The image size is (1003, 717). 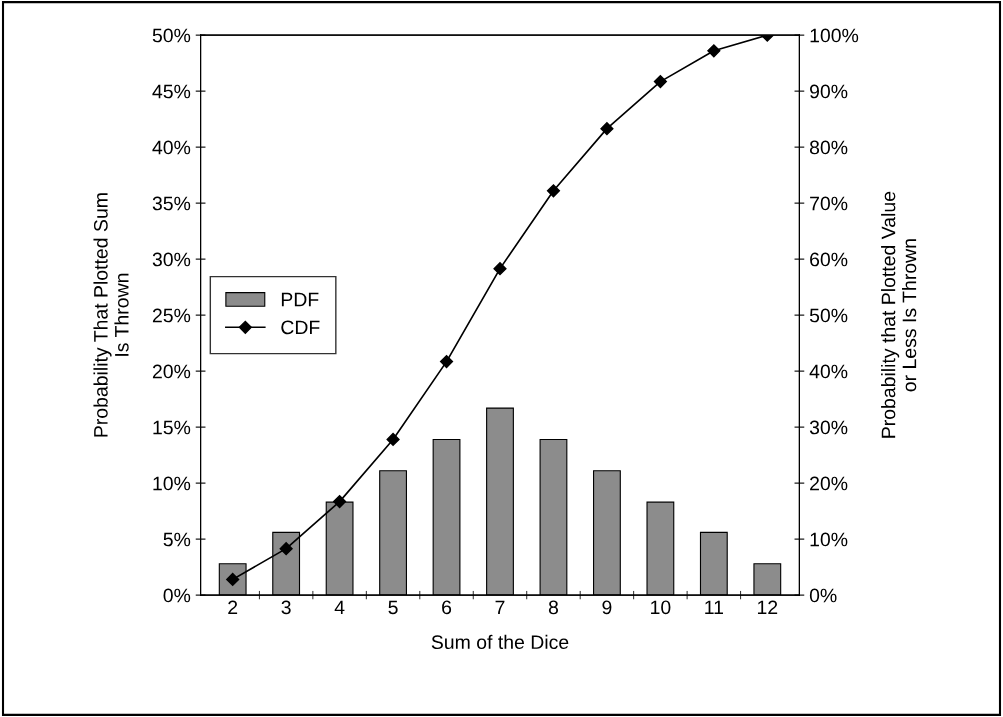 What do you see at coordinates (171, 371) in the screenshot?
I see `y-tick-label: 20%` at bounding box center [171, 371].